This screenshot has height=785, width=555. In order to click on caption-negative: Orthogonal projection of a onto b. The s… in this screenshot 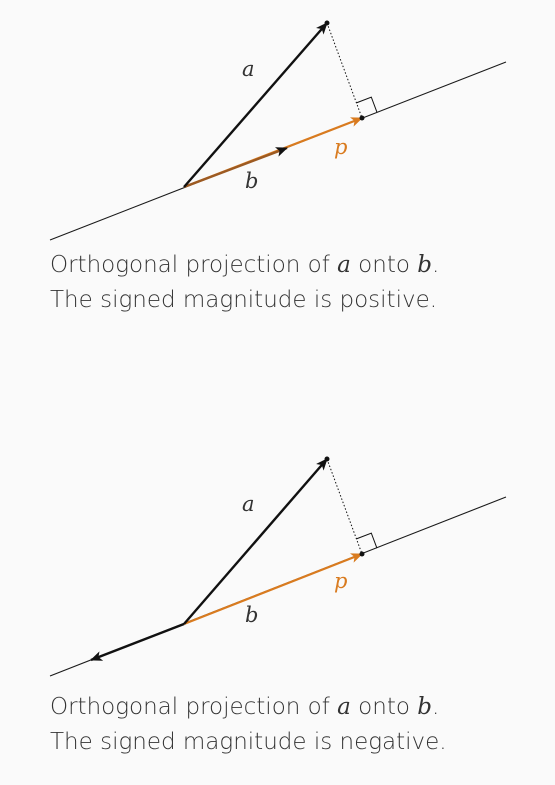, I will do `click(248, 725)`.